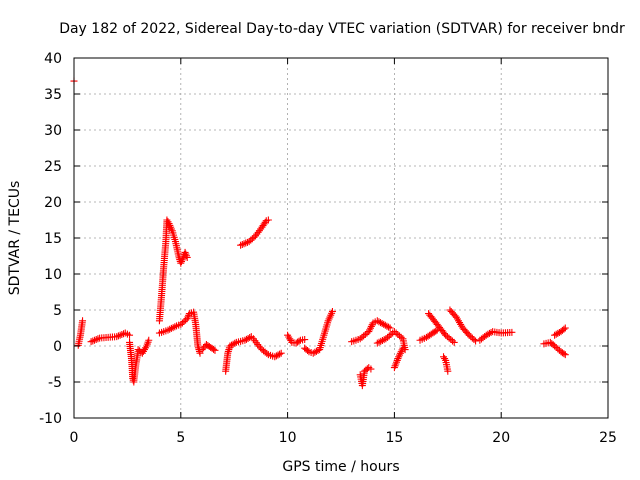 The image size is (640, 480). I want to click on y-tick-label: 30, so click(53, 131).